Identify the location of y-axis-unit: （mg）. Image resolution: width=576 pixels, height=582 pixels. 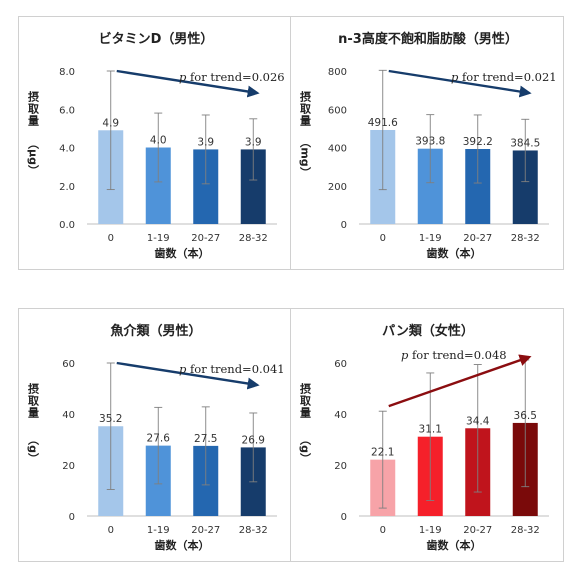
(306, 156).